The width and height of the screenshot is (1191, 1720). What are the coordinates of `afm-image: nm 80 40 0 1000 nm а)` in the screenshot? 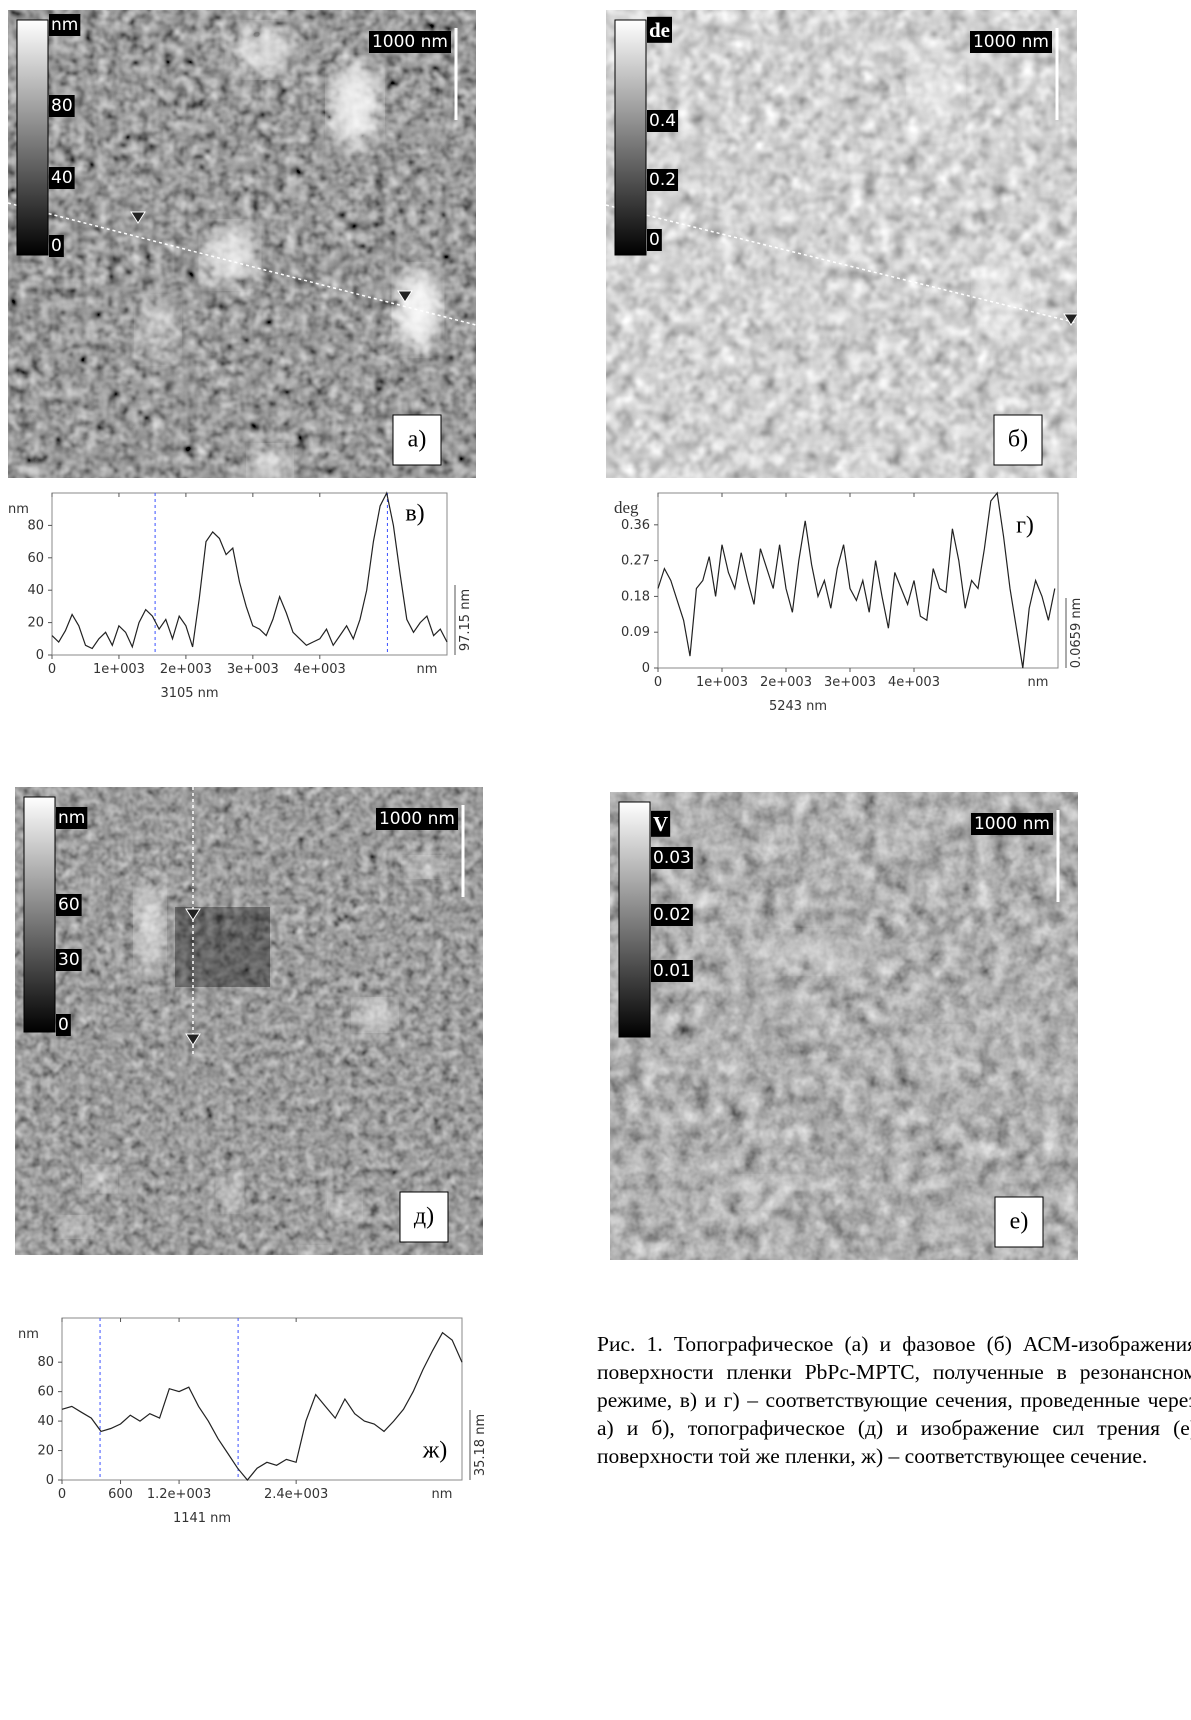 It's located at (242, 246).